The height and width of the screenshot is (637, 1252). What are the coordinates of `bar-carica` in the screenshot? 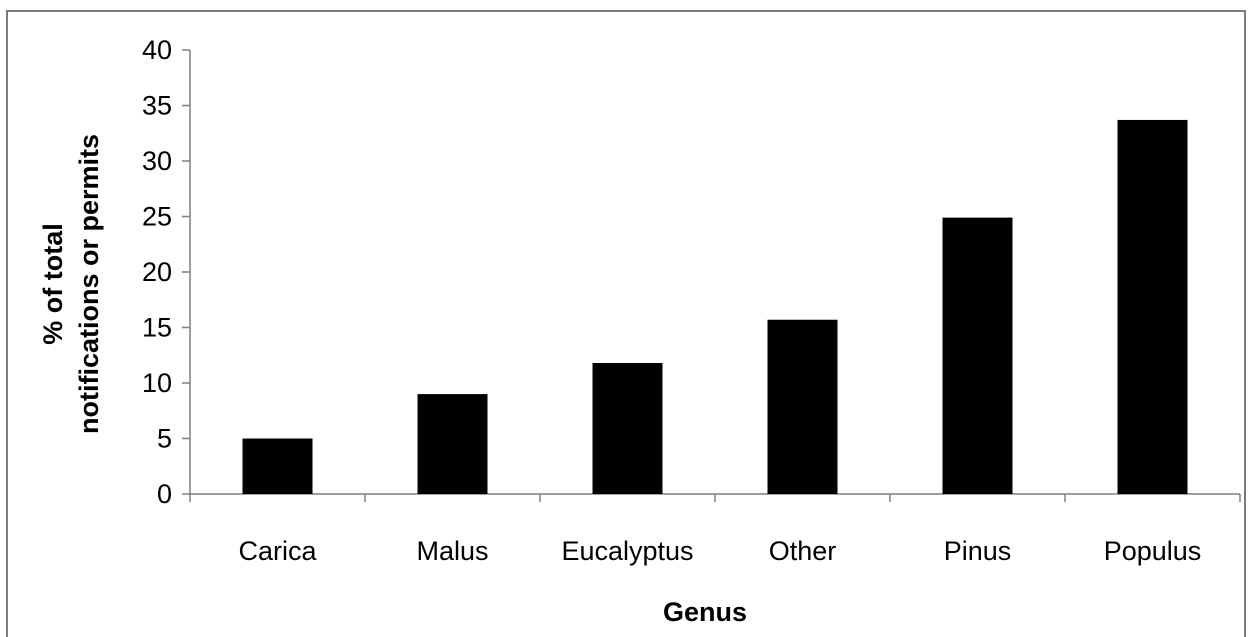 It's located at (277, 466).